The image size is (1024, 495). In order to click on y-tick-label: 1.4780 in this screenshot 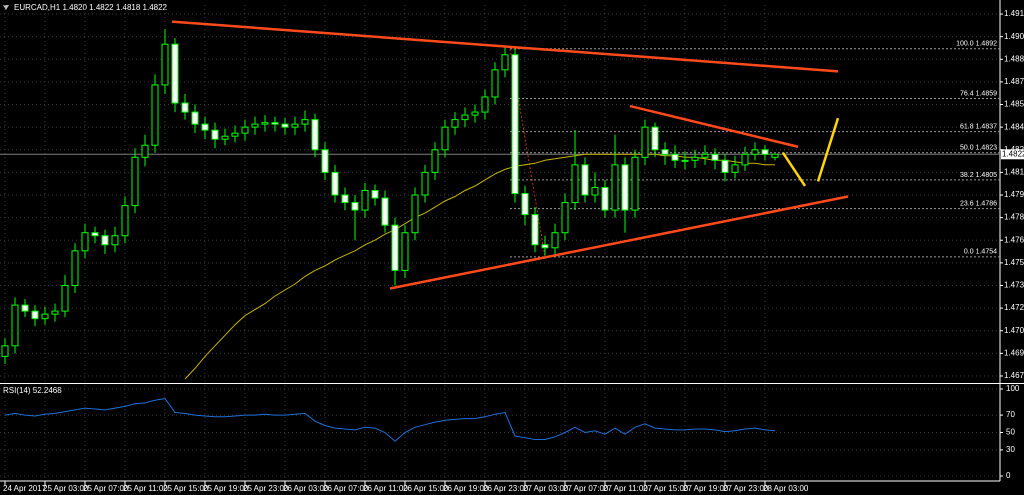, I will do `click(1014, 217)`.